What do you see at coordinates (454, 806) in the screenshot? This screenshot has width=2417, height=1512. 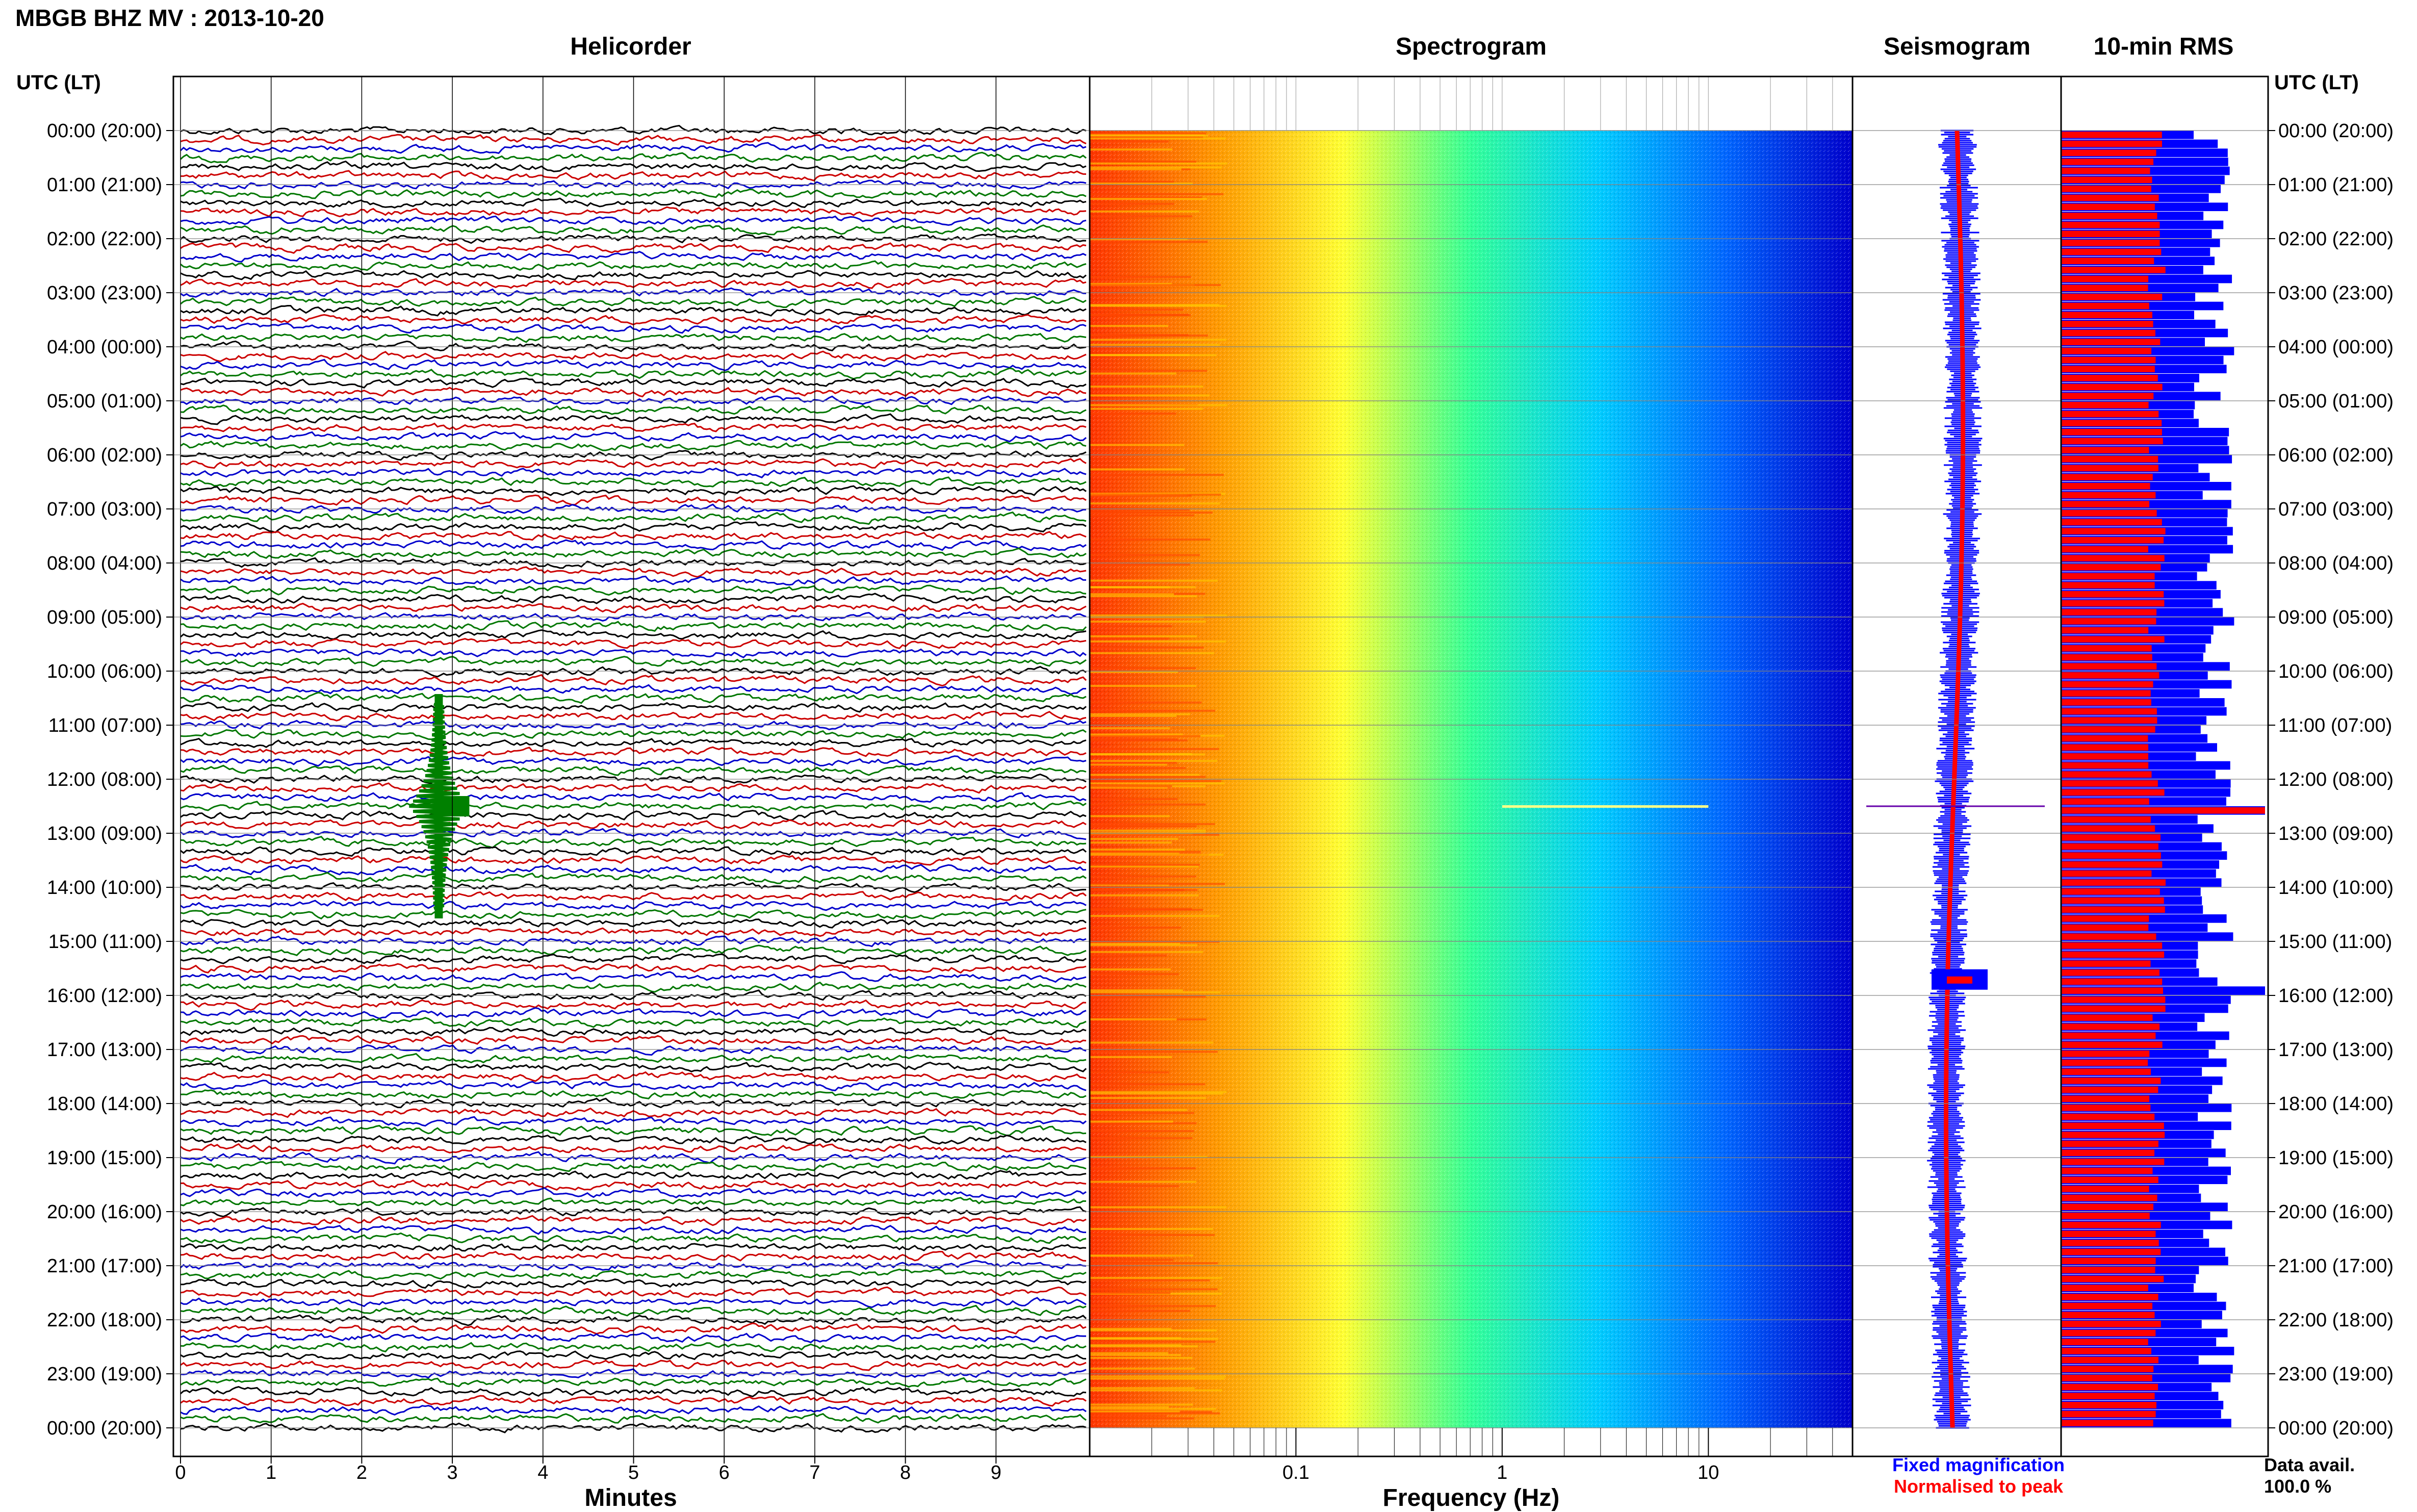 I see `earthquake-event-coda` at bounding box center [454, 806].